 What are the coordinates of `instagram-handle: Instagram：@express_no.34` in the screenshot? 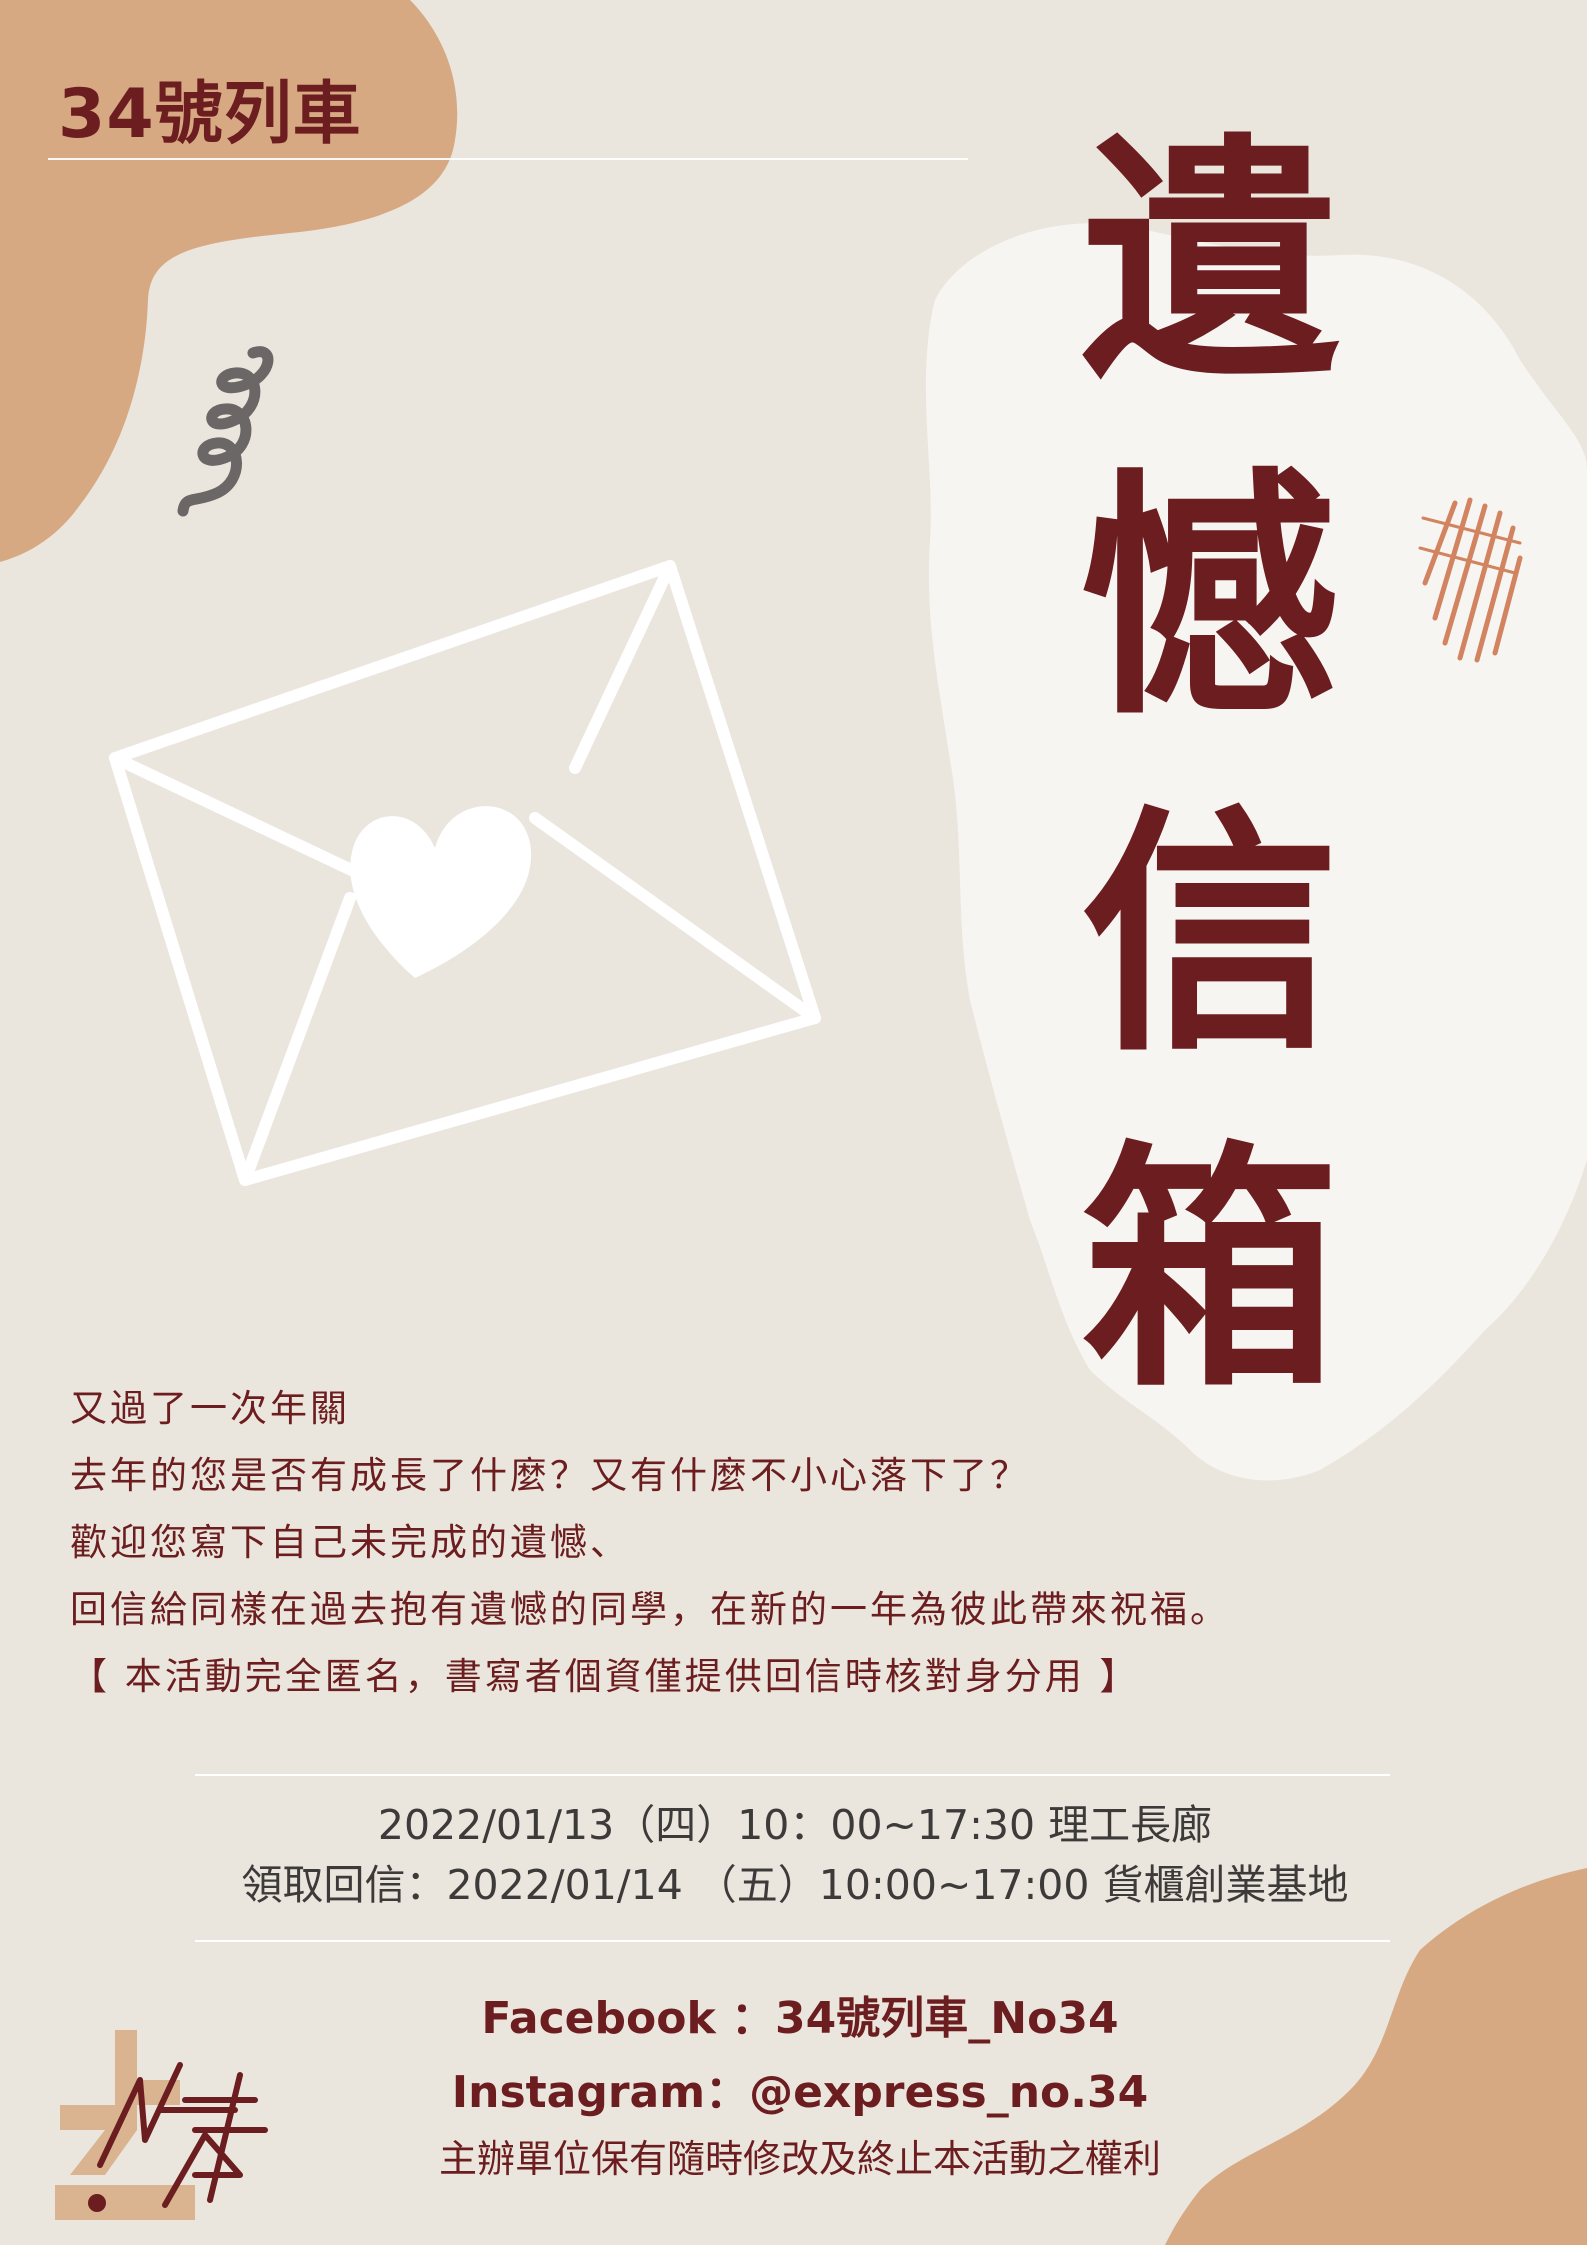 It's located at (800, 2092).